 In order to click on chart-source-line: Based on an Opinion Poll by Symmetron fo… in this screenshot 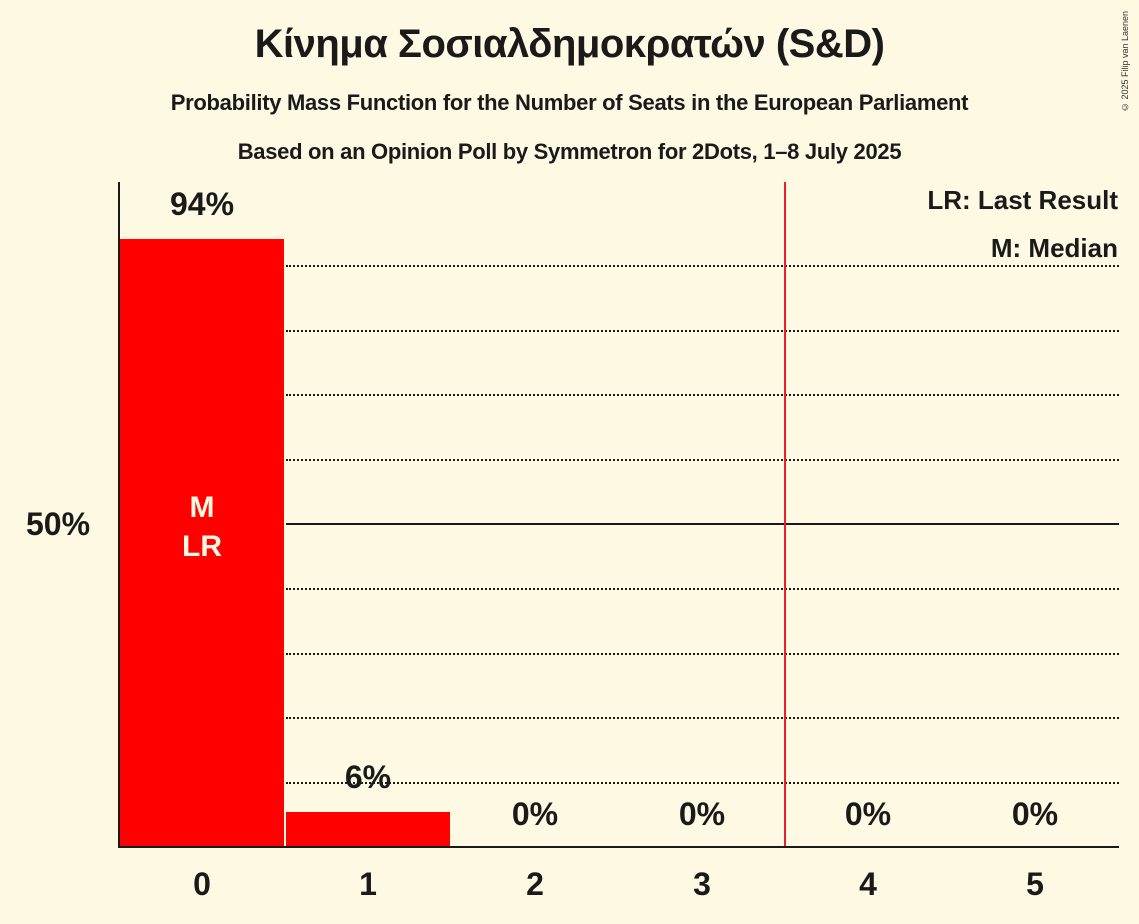, I will do `click(569, 151)`.